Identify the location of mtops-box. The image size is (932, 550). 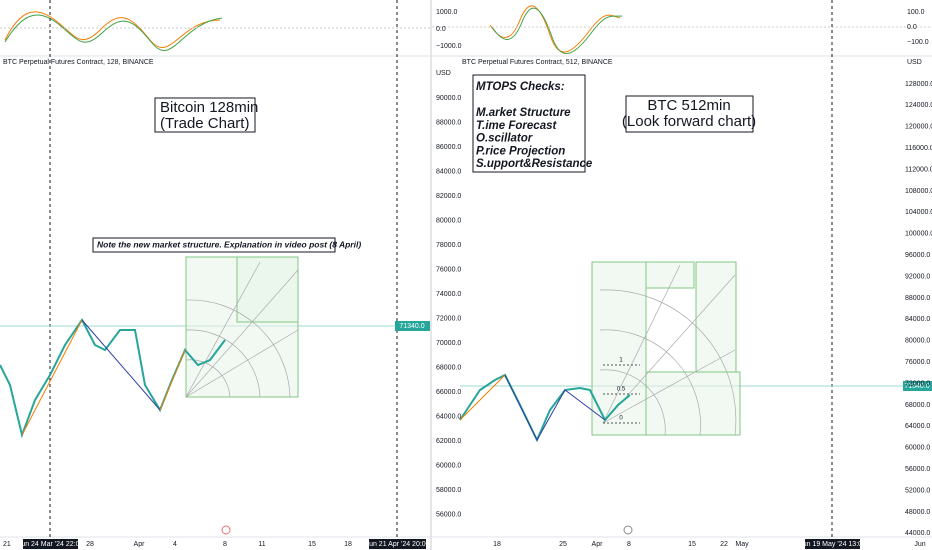
(529, 123).